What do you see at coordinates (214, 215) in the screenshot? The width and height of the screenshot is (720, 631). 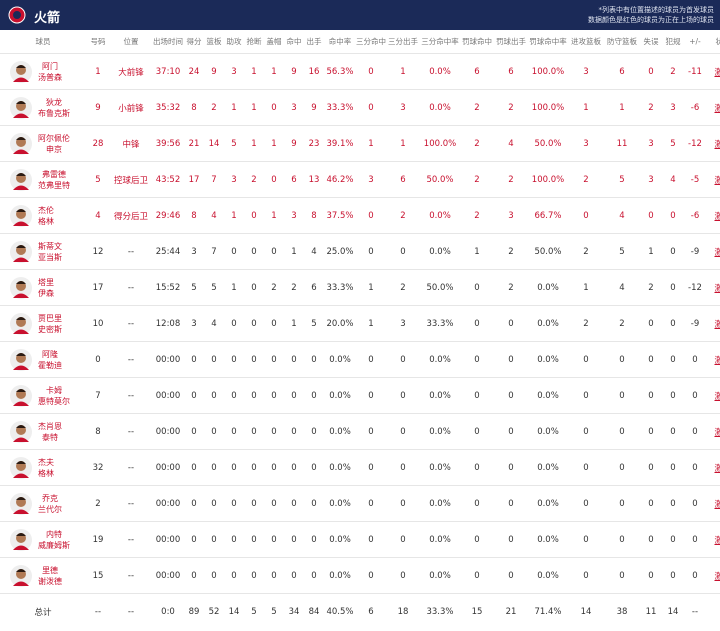 I see `stat-cell: 4` at bounding box center [214, 215].